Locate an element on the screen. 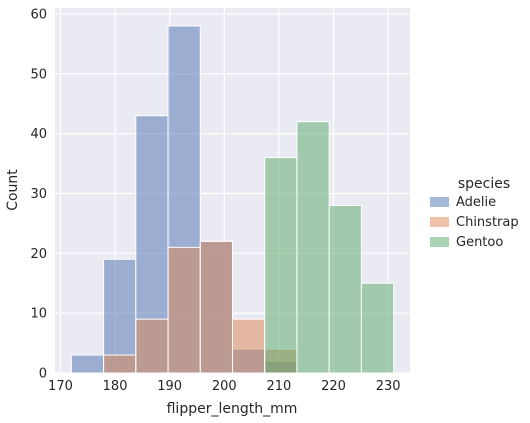  legend-label-gentoo: Gentoo is located at coordinates (479, 242).